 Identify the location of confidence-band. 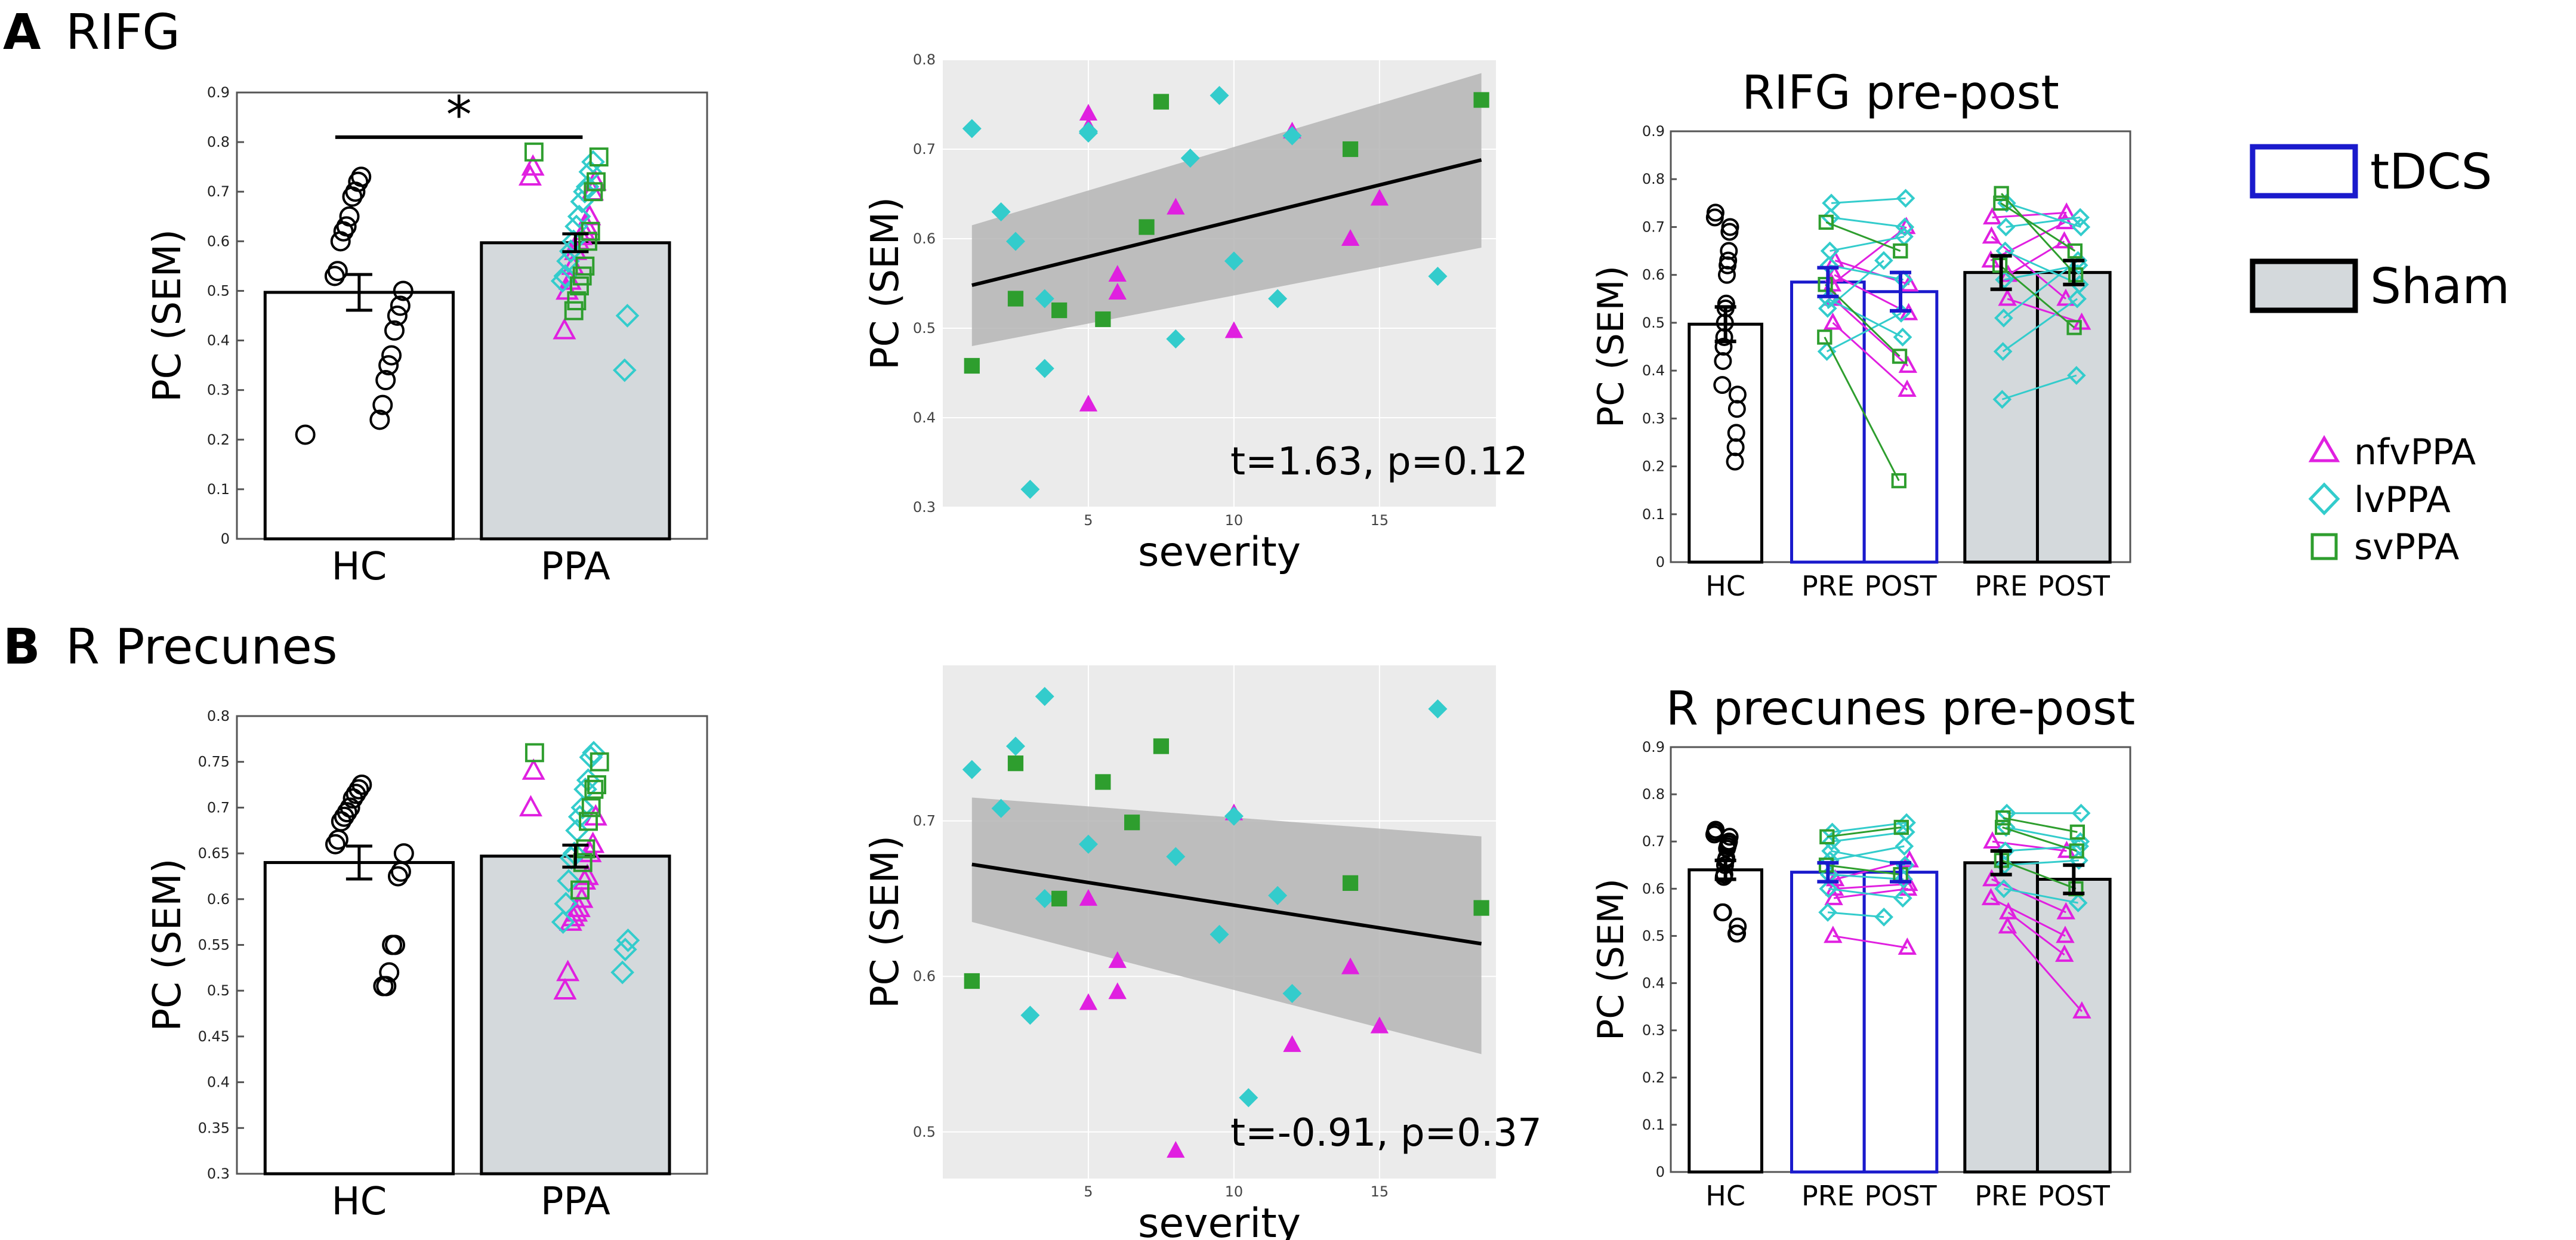
(1226, 925).